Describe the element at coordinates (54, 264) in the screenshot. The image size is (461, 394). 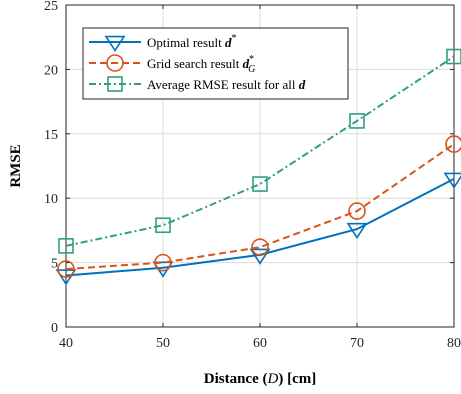
I see `y-tick-label: 5` at that location.